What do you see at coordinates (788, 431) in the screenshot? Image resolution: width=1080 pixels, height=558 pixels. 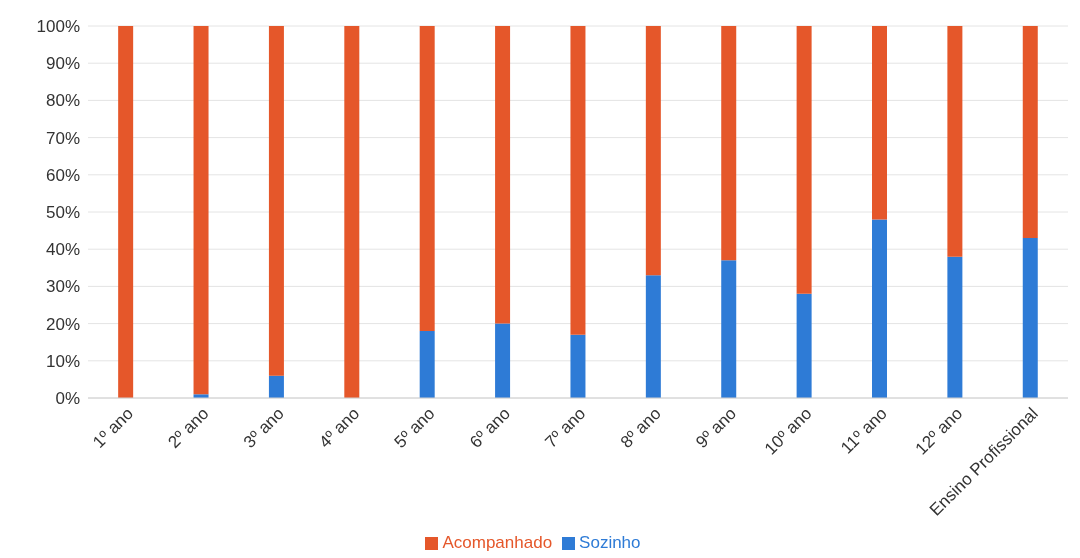 I see `x-tick-label: 10º ano` at bounding box center [788, 431].